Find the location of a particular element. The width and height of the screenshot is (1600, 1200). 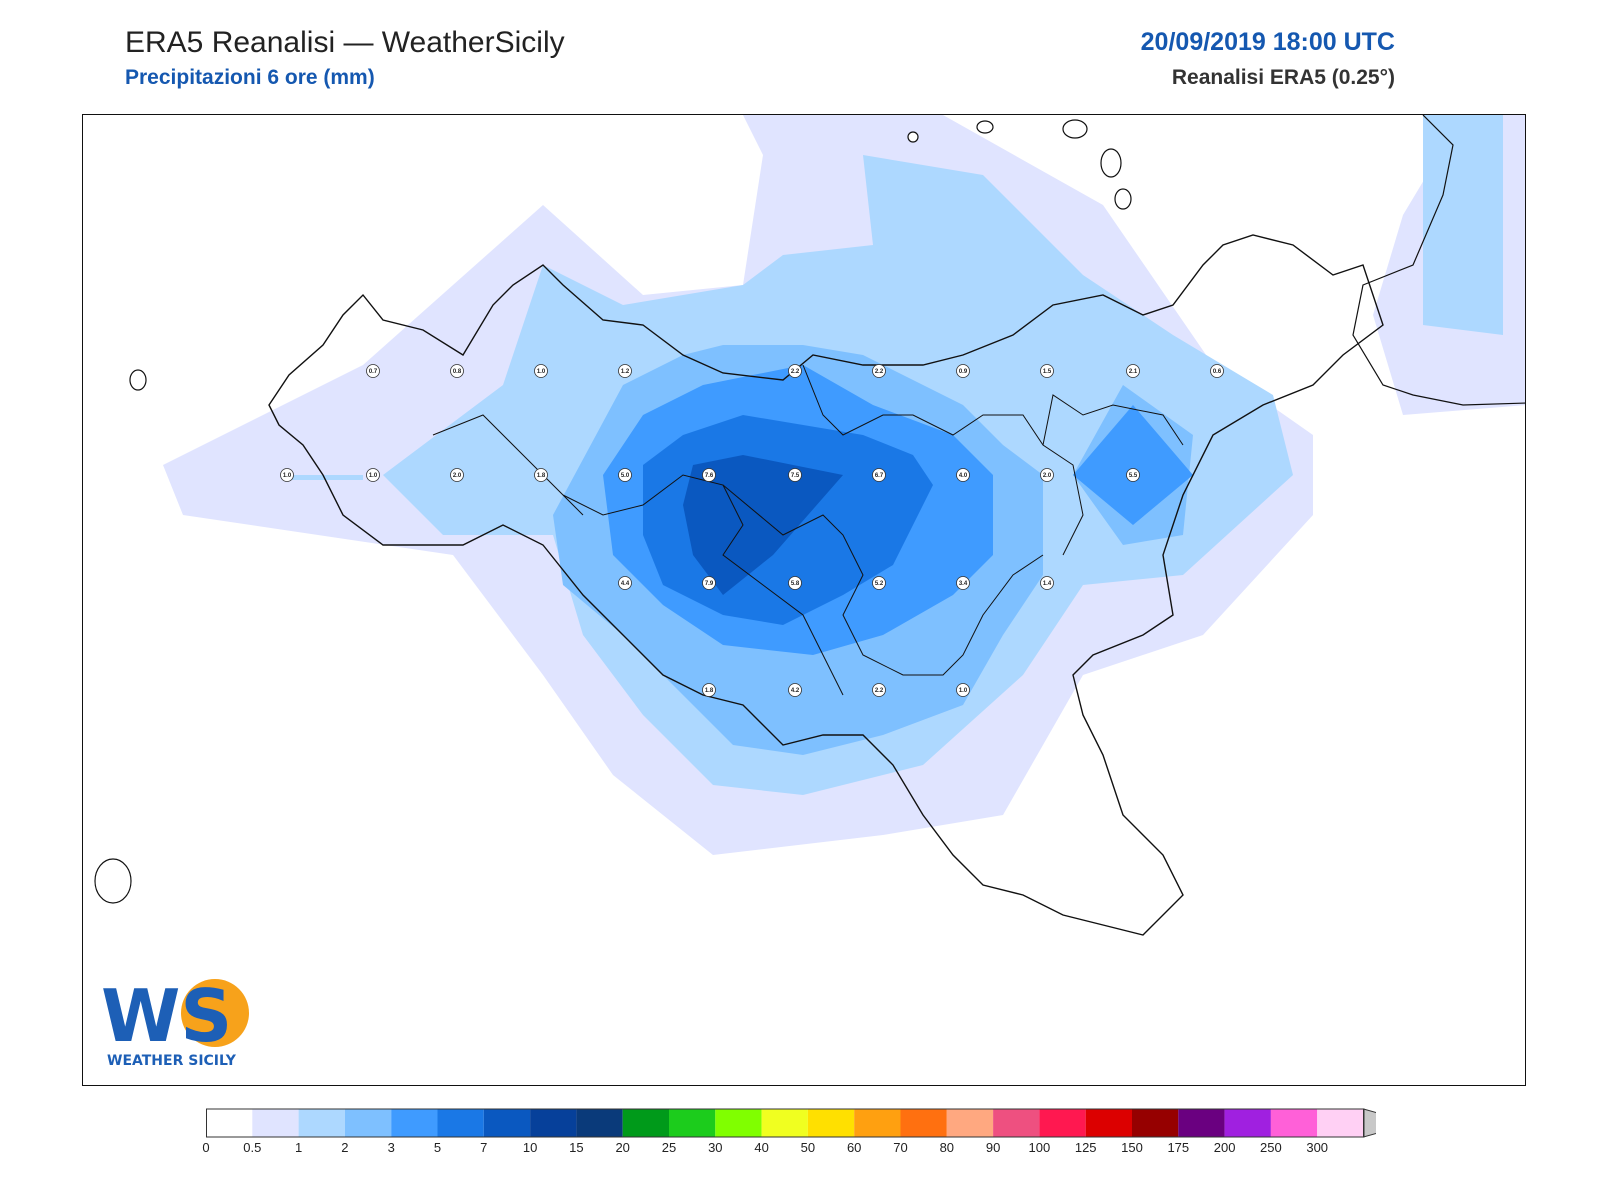

station-marker: 6.7 is located at coordinates (879, 475).